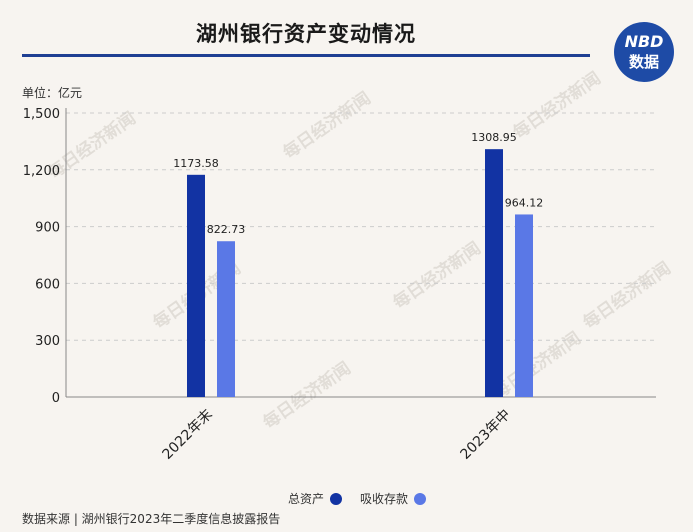 This screenshot has width=693, height=532. What do you see at coordinates (47, 284) in the screenshot?
I see `y-tick-label: 600` at bounding box center [47, 284].